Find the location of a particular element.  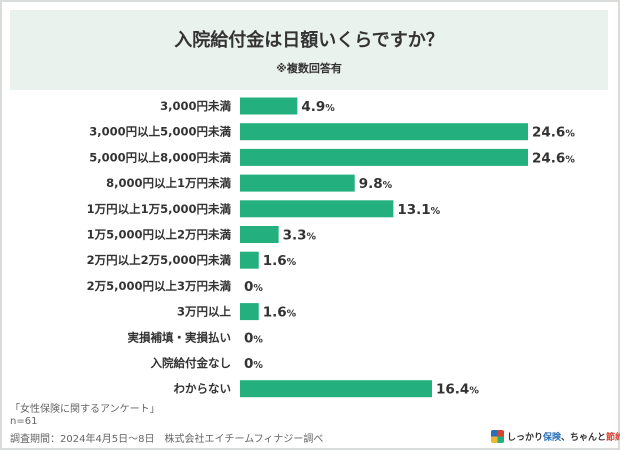

data-label-value: 13.1 is located at coordinates (413, 210).